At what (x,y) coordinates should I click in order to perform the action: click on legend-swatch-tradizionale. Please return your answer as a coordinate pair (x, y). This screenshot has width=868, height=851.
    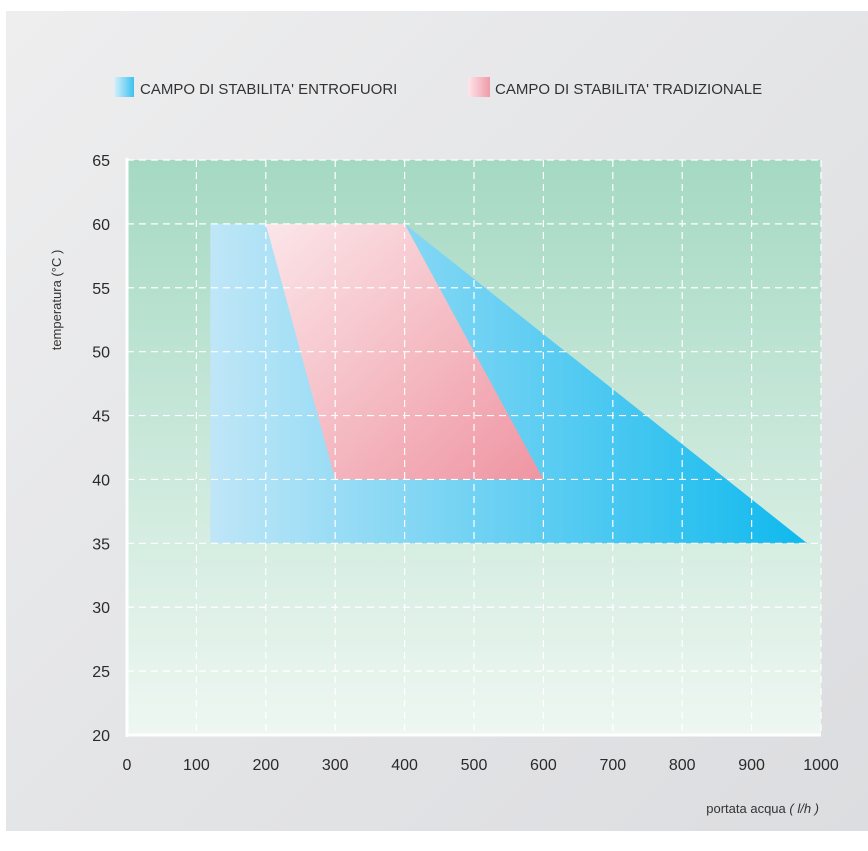
    Looking at the image, I should click on (479, 87).